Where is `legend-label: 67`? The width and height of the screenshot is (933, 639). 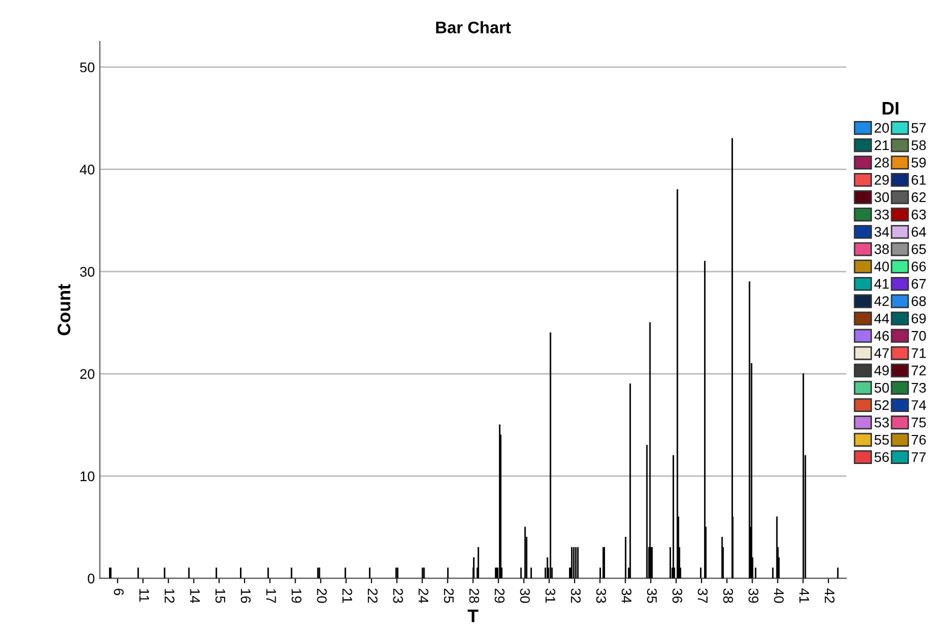
legend-label: 67 is located at coordinates (919, 283).